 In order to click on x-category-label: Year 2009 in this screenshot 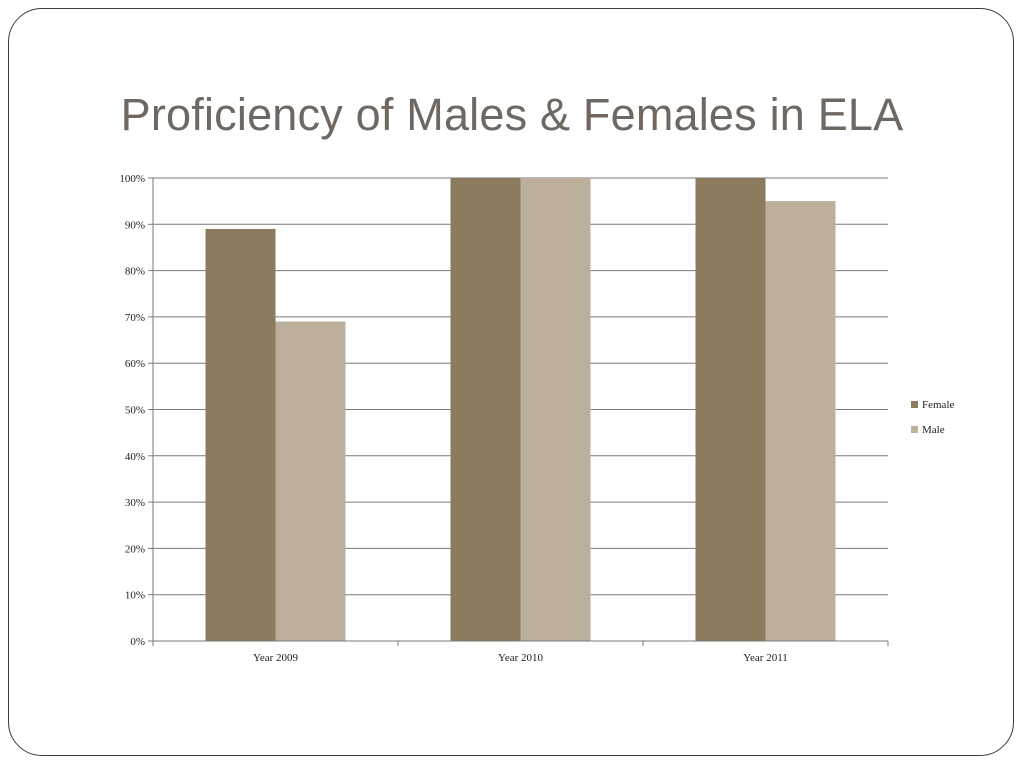, I will do `click(276, 658)`.